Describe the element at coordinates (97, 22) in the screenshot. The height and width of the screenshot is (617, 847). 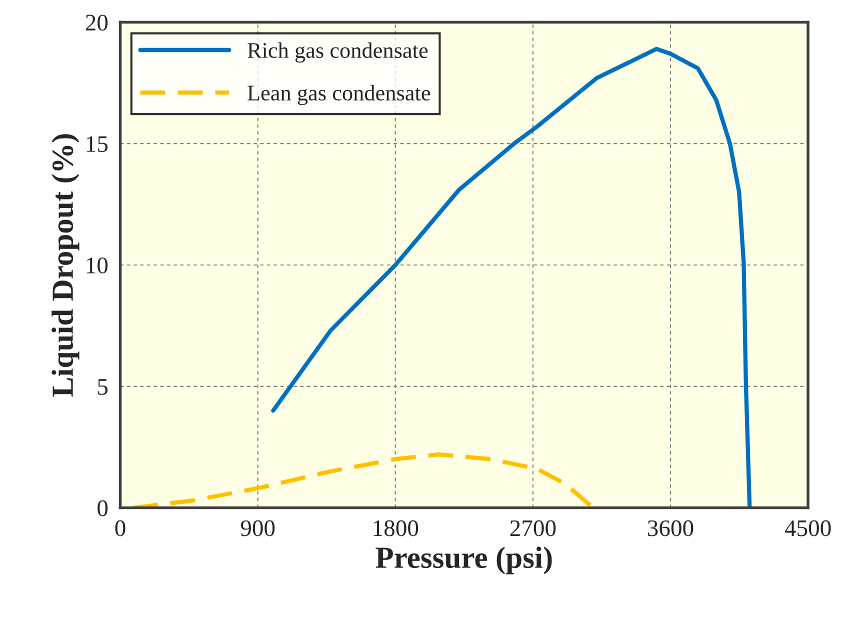
I see `y-tick-label: 20` at that location.